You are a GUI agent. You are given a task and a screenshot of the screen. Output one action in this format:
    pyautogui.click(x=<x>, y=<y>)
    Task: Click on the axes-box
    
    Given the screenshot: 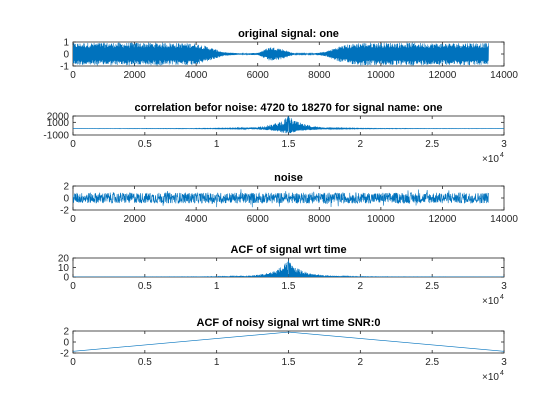 What is the action you would take?
    pyautogui.click(x=288, y=342)
    